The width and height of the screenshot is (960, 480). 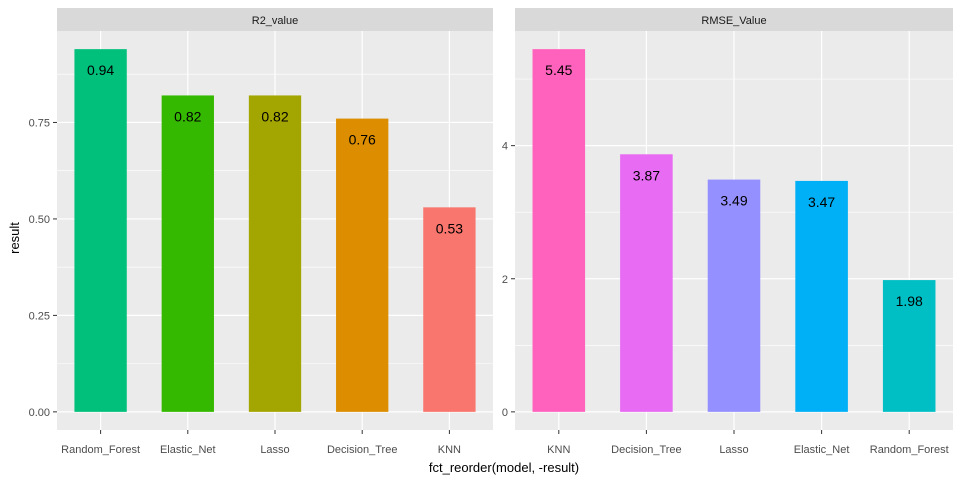 What do you see at coordinates (39, 316) in the screenshot?
I see `y-tick-label: 0.25` at bounding box center [39, 316].